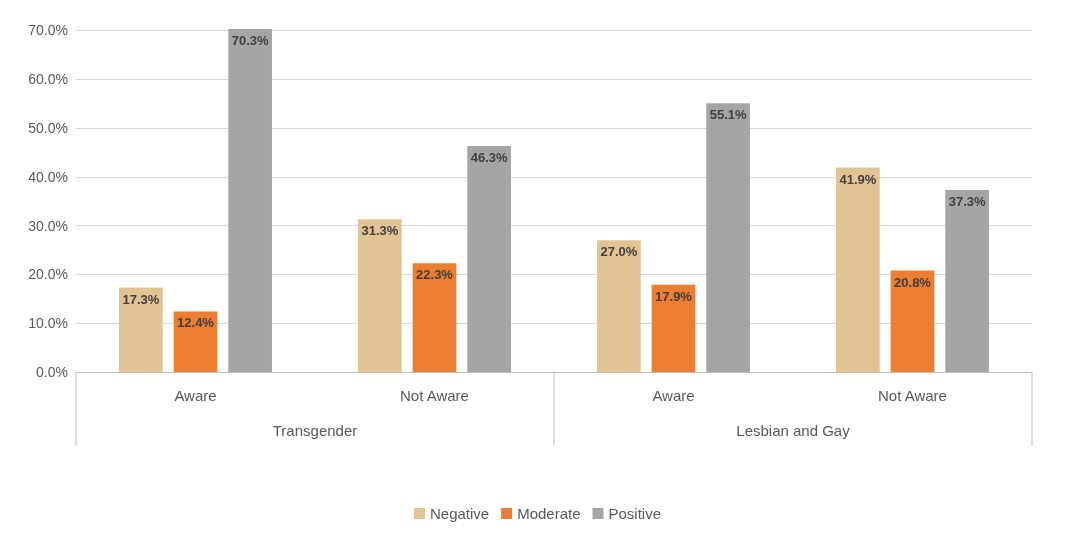  Describe the element at coordinates (48, 323) in the screenshot. I see `y-tick-label: 10.0%` at that location.